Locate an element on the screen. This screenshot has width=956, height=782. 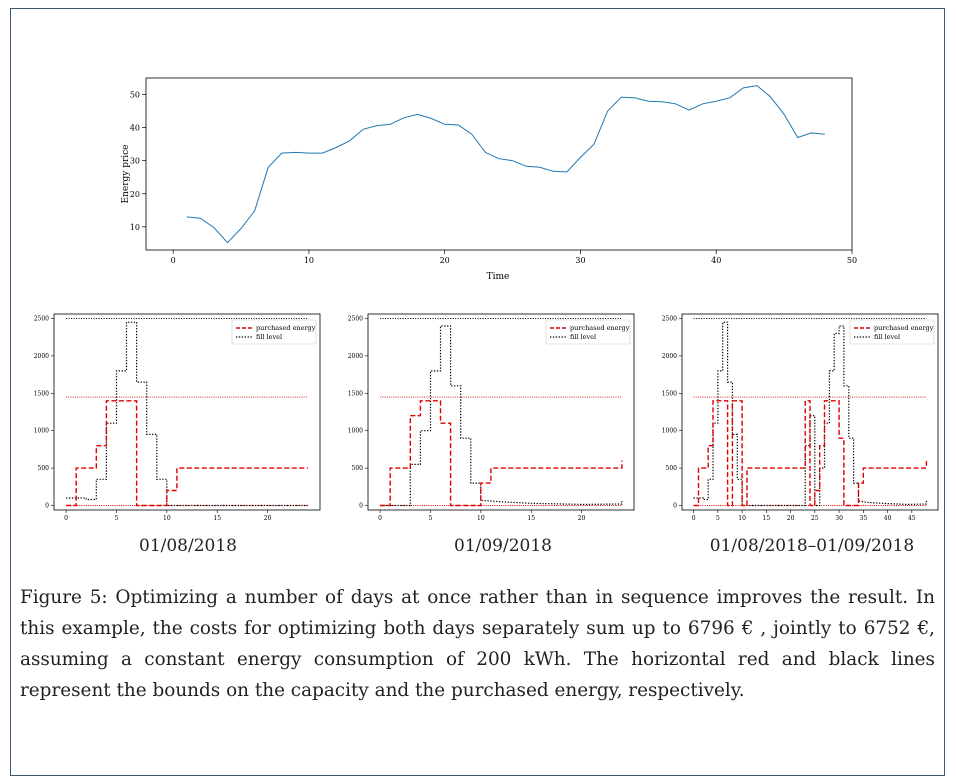
y-tick-label: 40 is located at coordinates (135, 128).